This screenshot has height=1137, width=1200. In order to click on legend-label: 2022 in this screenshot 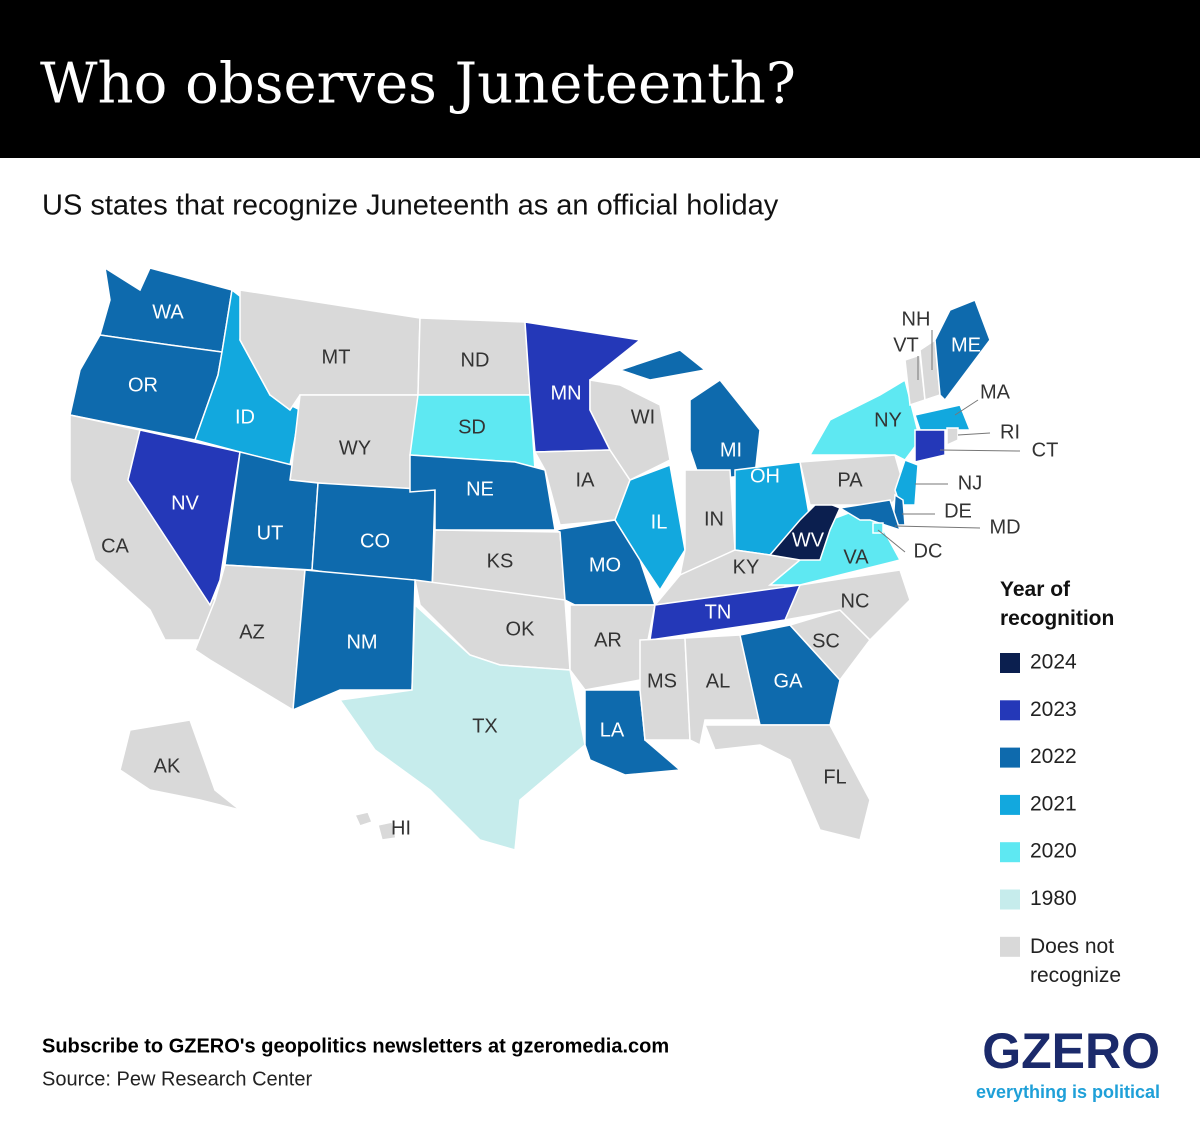, I will do `click(1053, 756)`.